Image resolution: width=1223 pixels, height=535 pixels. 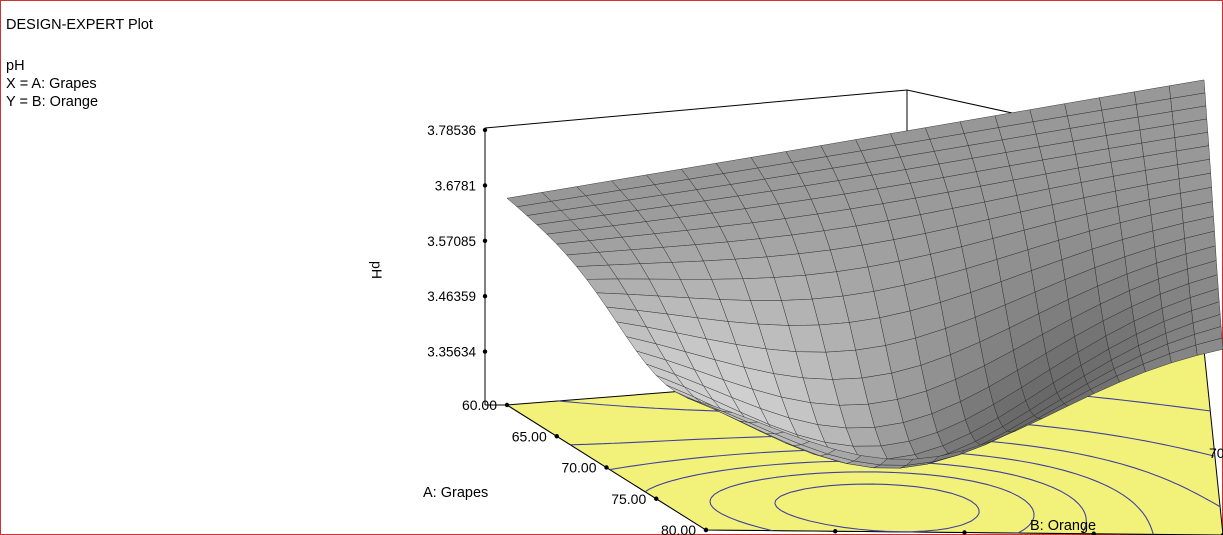 What do you see at coordinates (479, 405) in the screenshot?
I see `x-tick-label: 60.00` at bounding box center [479, 405].